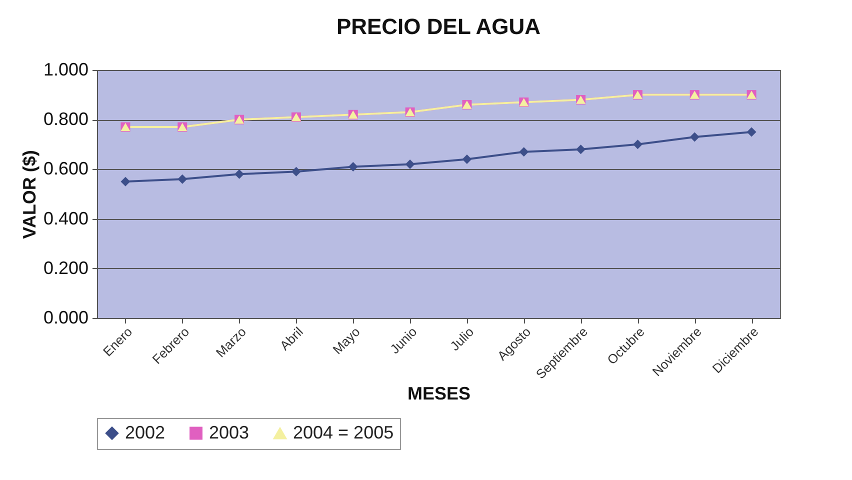 This screenshot has width=852, height=480. What do you see at coordinates (65, 268) in the screenshot?
I see `y-tick-label: 0.200` at bounding box center [65, 268].